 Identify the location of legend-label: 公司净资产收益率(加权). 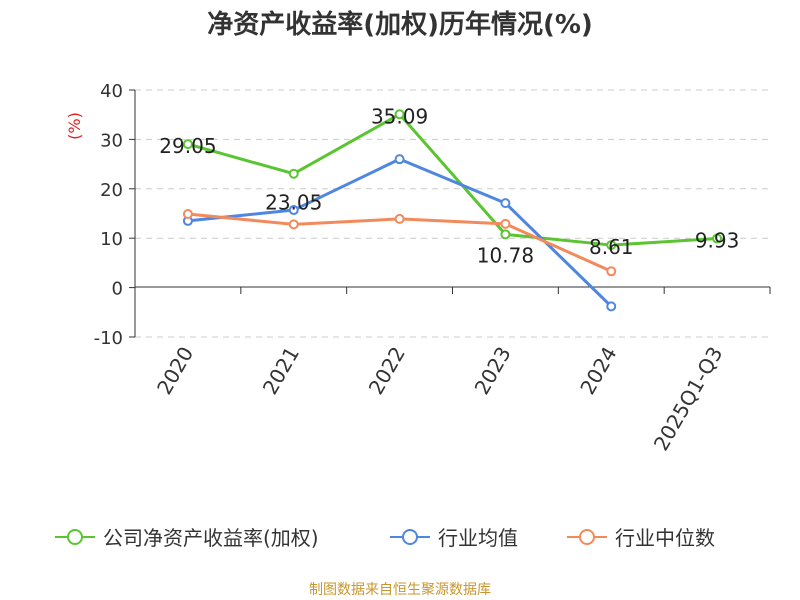
(211, 538).